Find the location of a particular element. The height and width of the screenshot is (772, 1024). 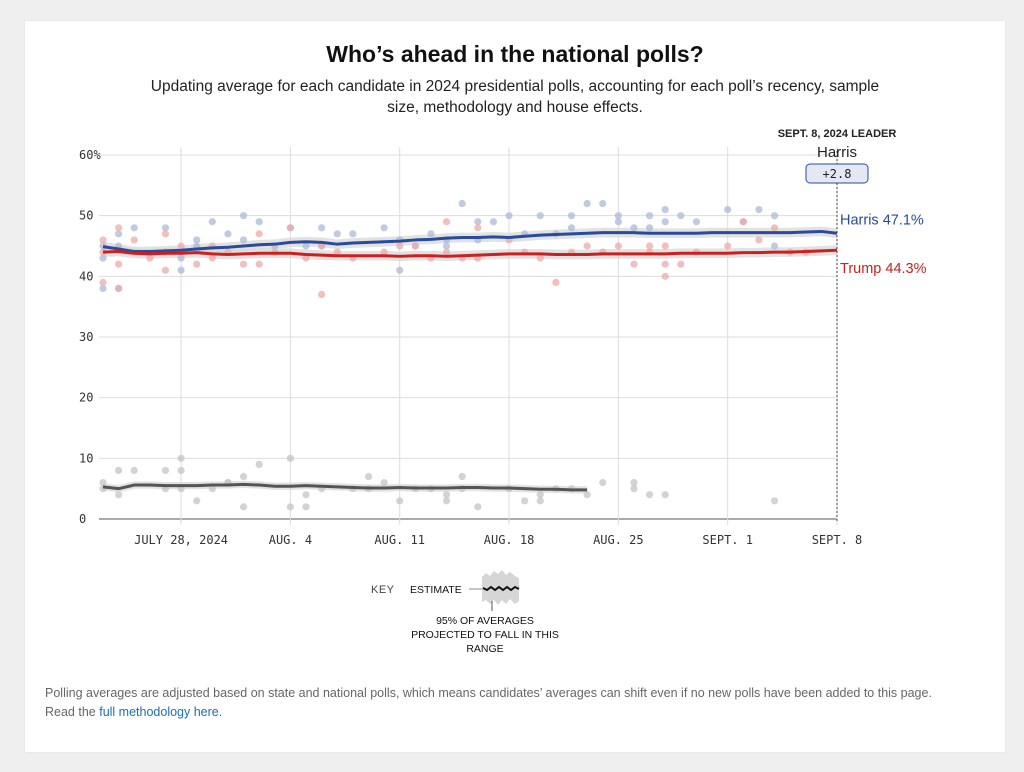

leader-name: Harris is located at coordinates (837, 152).